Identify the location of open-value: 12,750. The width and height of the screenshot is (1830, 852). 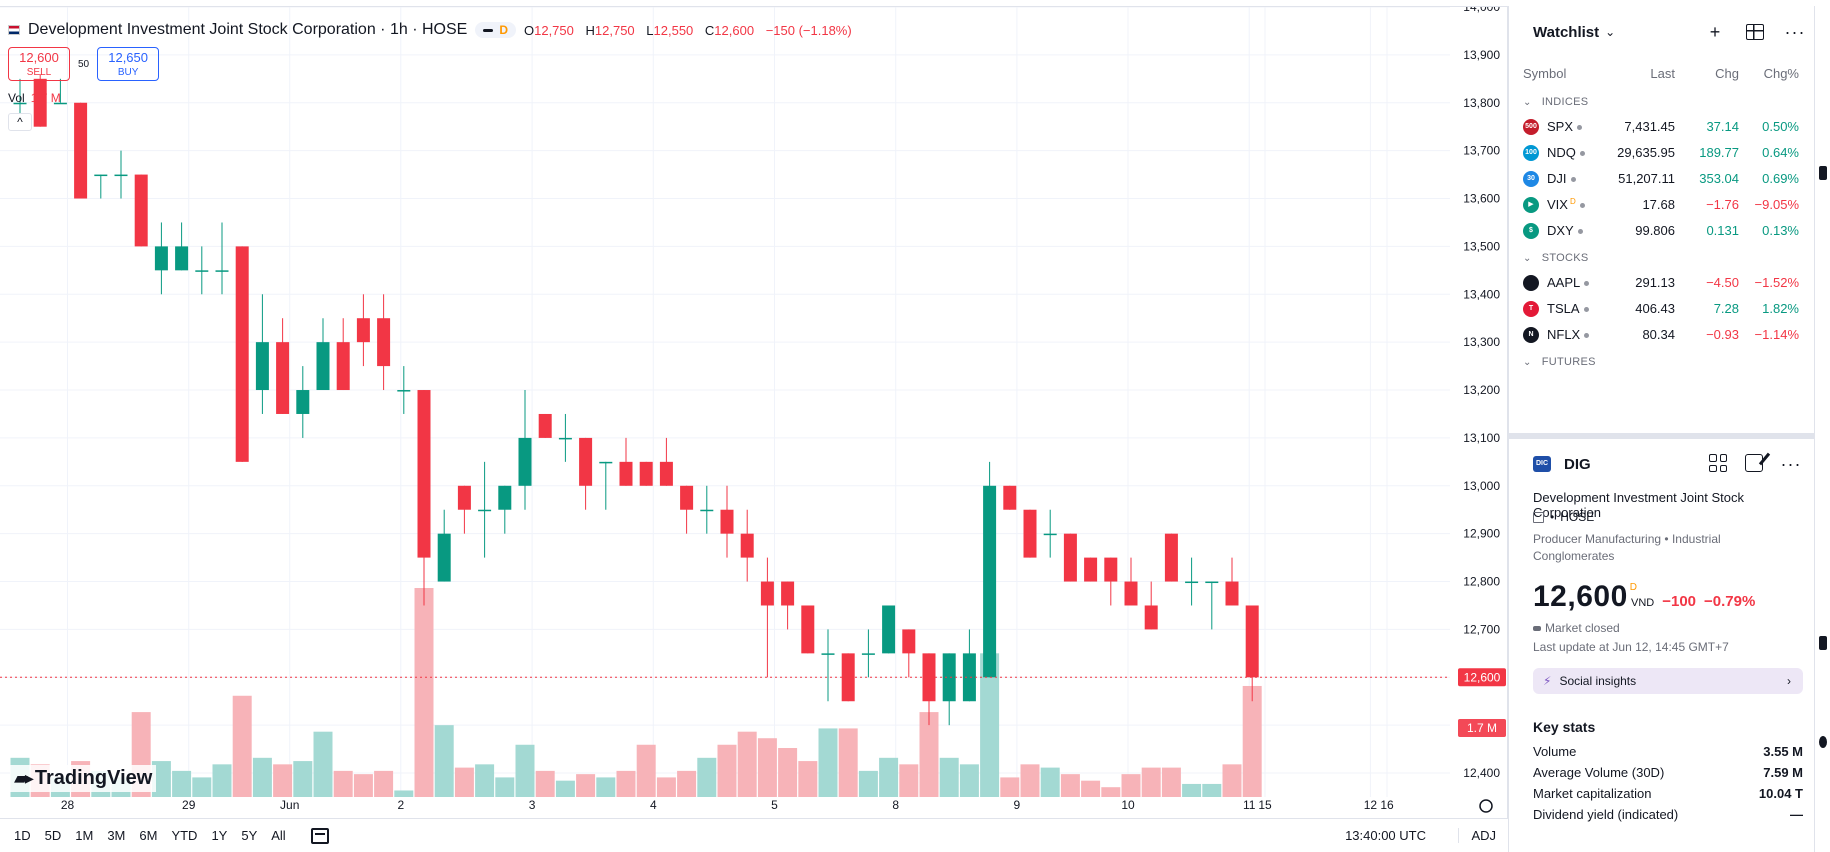
(554, 30).